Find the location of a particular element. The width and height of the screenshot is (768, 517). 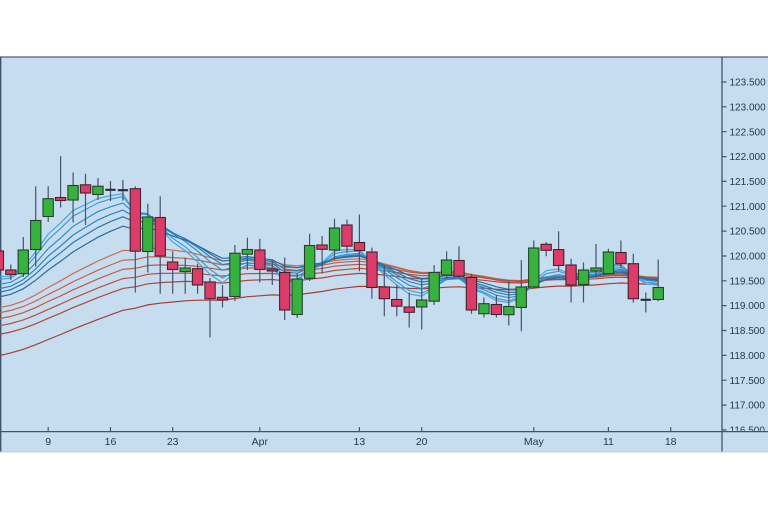

svg-text: 117.500 is located at coordinates (748, 381).